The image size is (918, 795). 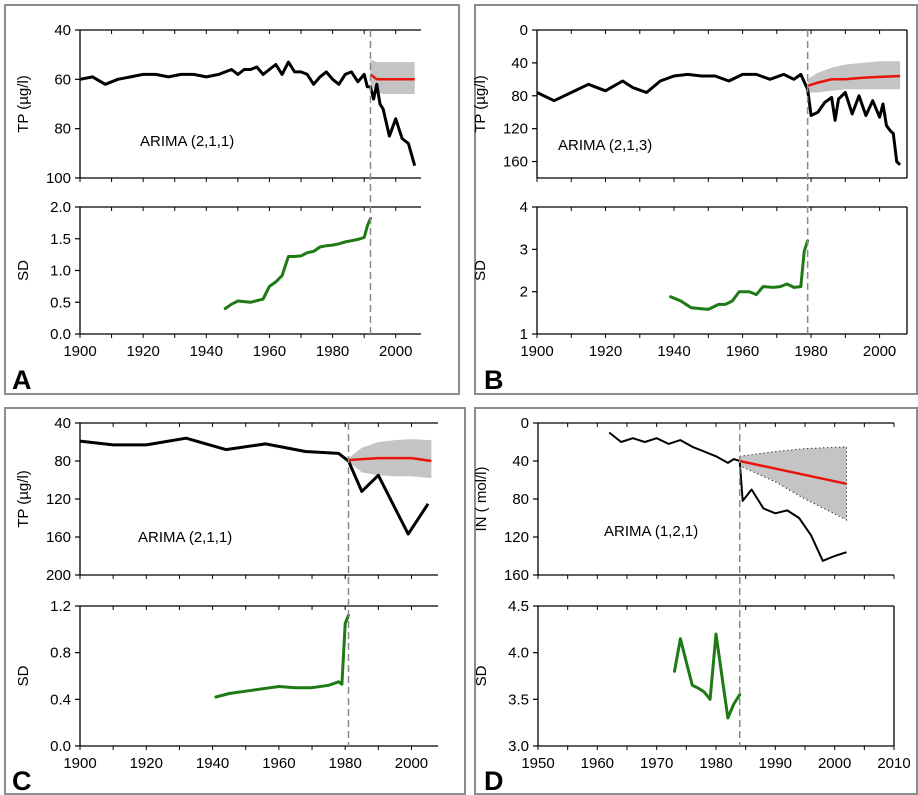 I want to click on y-tick-label: 200, so click(x=58, y=575).